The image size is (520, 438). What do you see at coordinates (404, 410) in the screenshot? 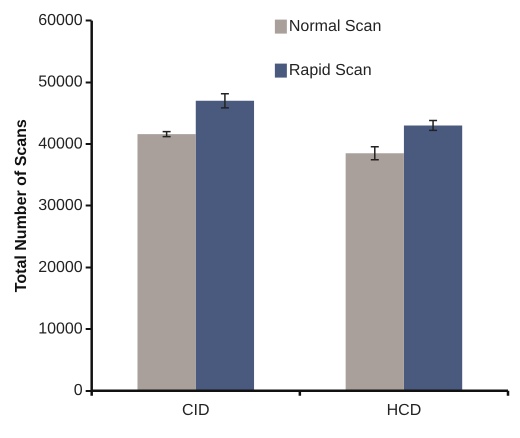
I see `x-tick-label: HCD` at bounding box center [404, 410].